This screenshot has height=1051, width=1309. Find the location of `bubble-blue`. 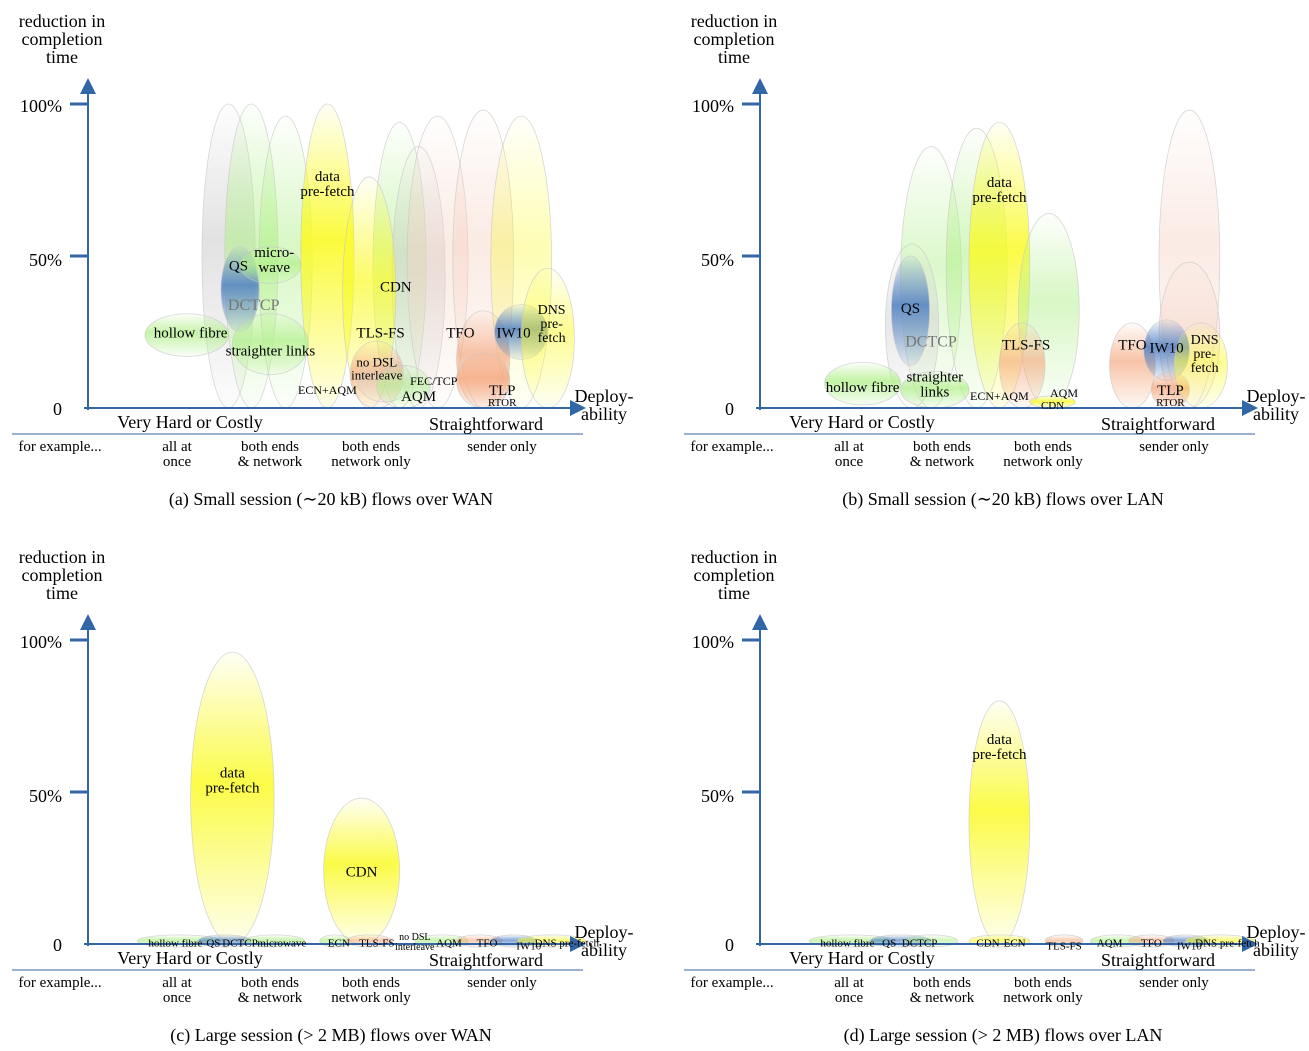

bubble-blue is located at coordinates (910, 310).